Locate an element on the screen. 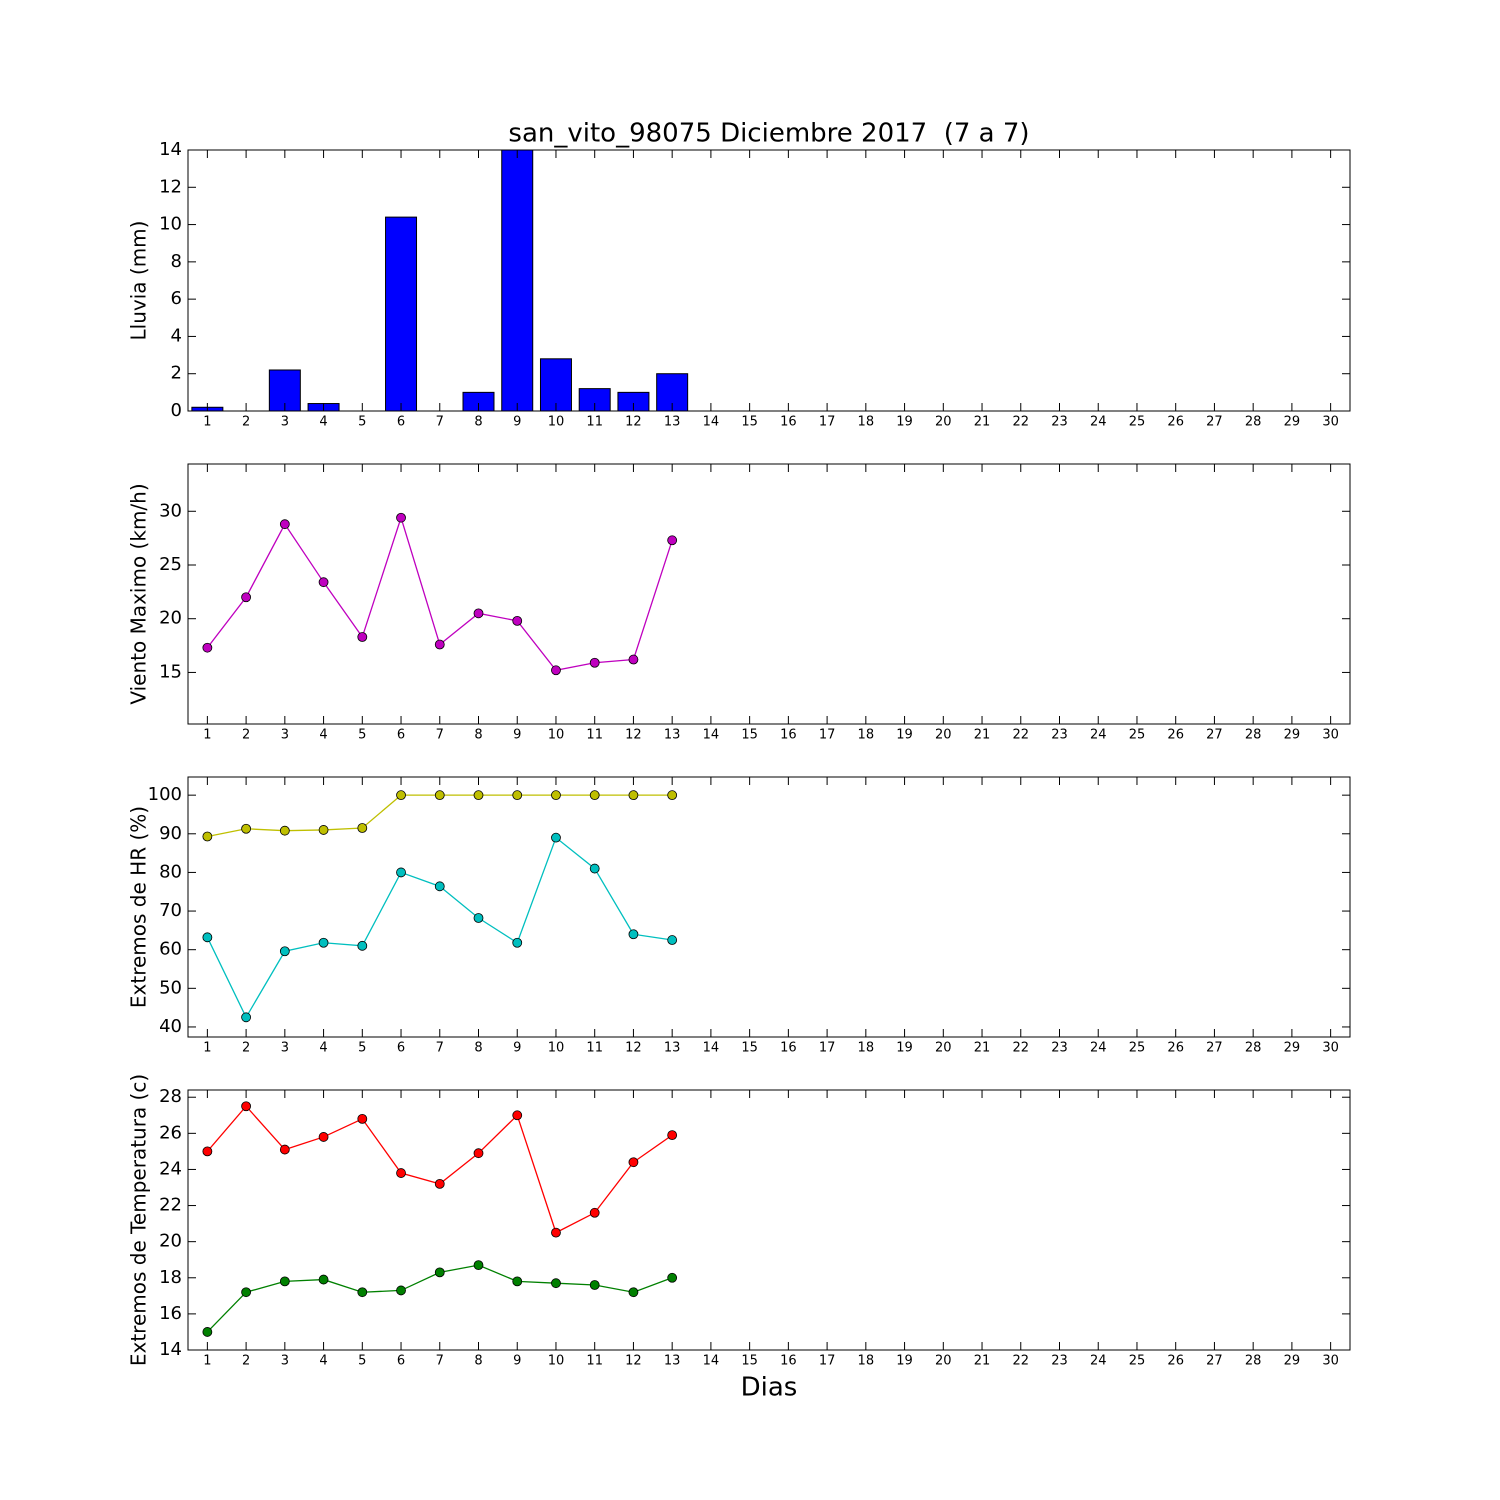 The image size is (1500, 1500). x-tick-label: 30 is located at coordinates (1330, 735).